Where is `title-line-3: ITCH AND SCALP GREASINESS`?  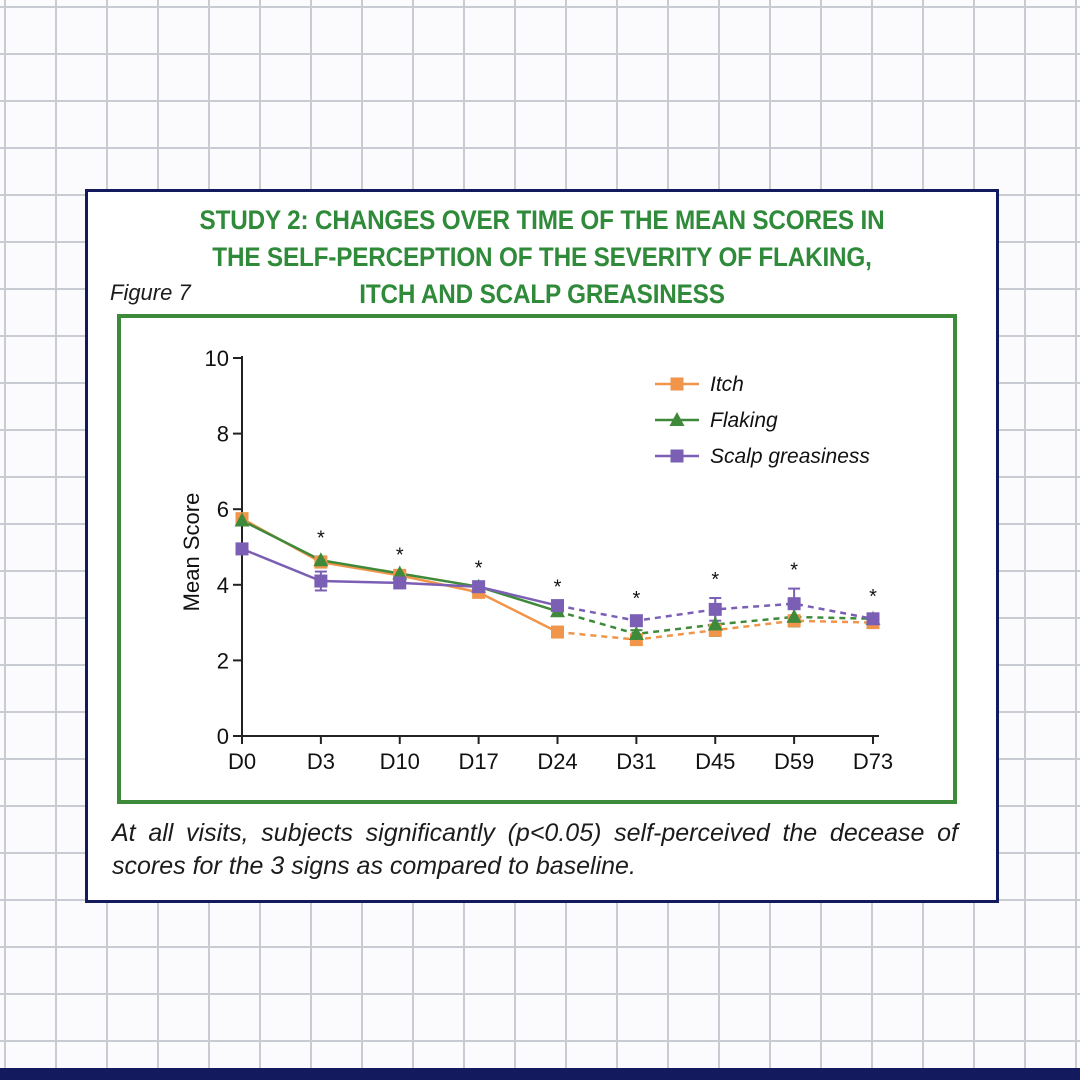 title-line-3: ITCH AND SCALP GREASINESS is located at coordinates (542, 294).